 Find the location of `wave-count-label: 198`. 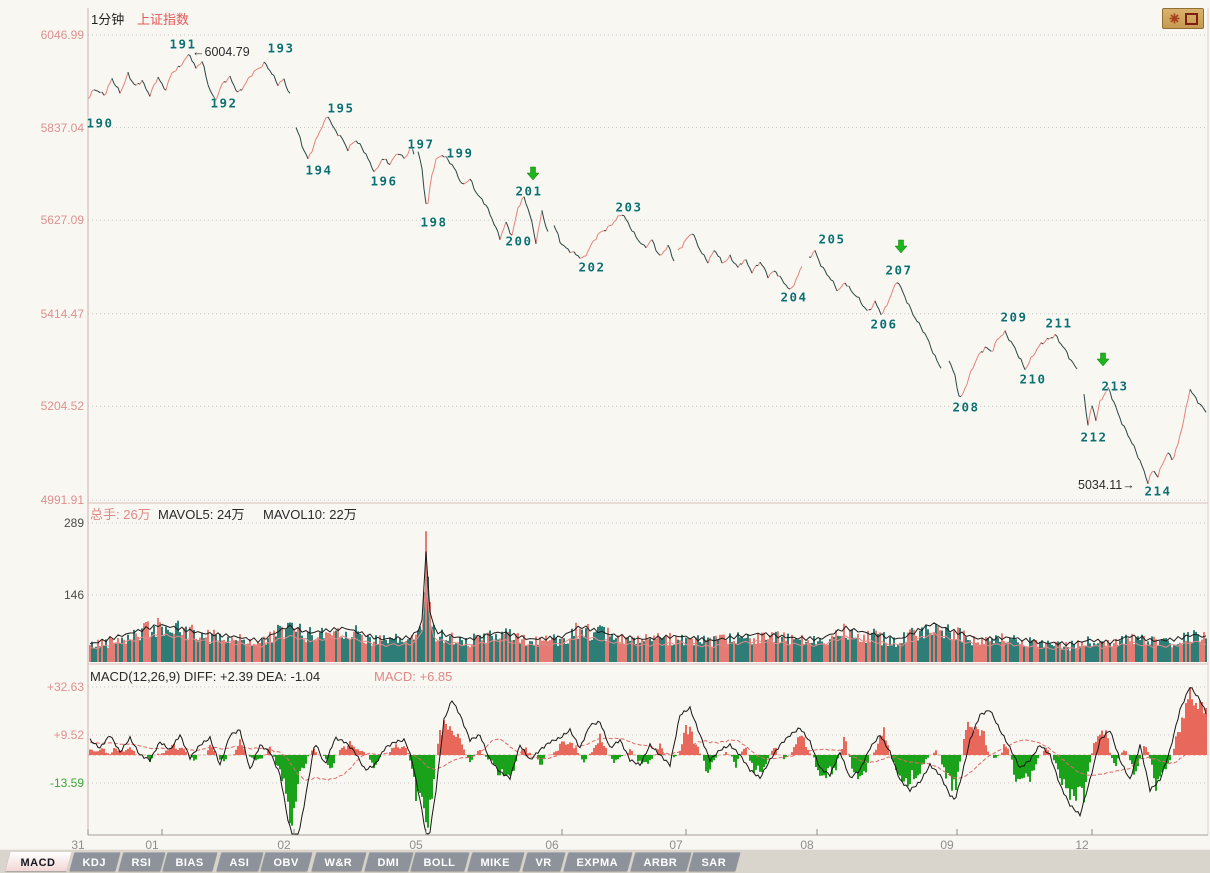

wave-count-label: 198 is located at coordinates (434, 222).